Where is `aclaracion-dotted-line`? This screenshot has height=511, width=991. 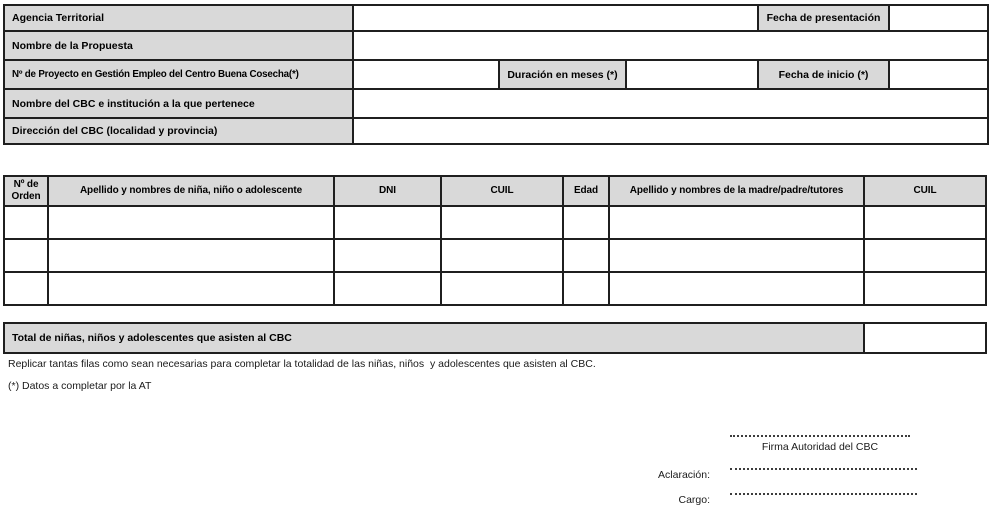 aclaracion-dotted-line is located at coordinates (823, 464).